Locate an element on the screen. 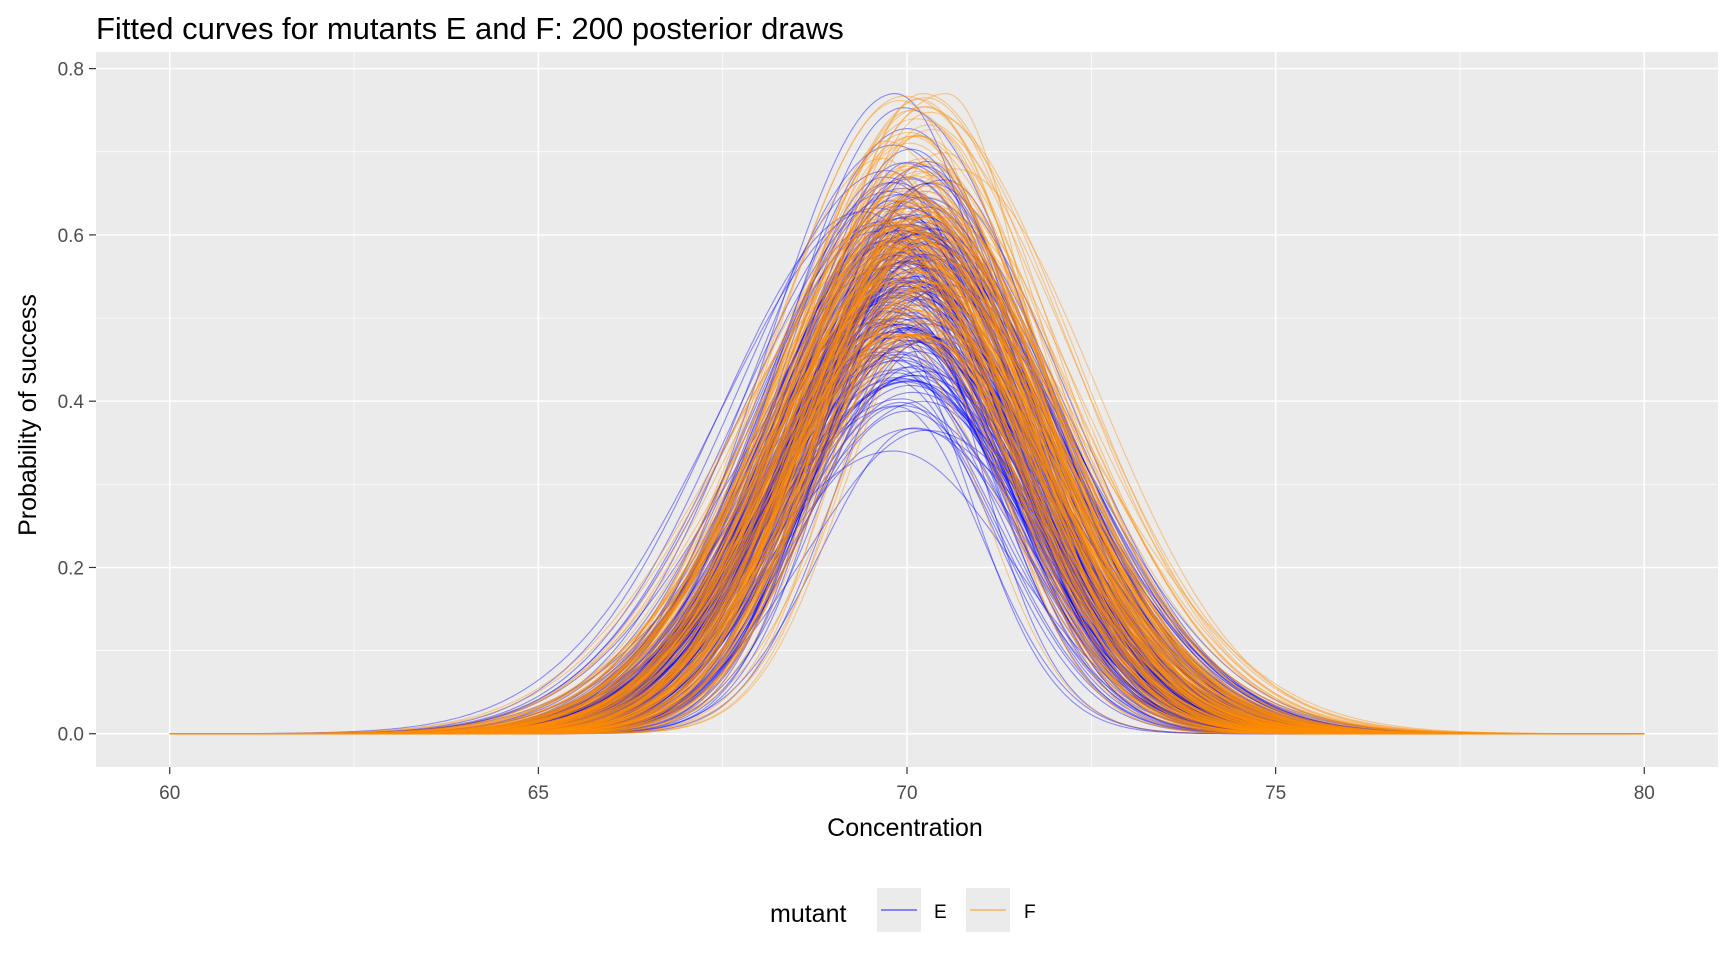 This screenshot has height=960, width=1728. y-tick-label: 0.6 is located at coordinates (71, 236).